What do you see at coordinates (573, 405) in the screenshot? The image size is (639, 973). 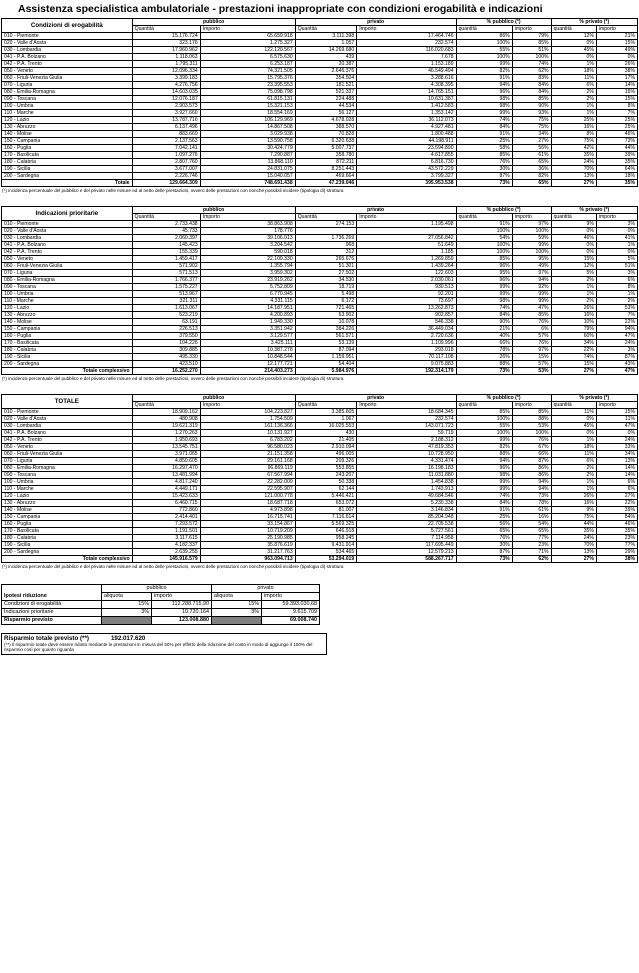 I see `subheader-quantita: quantità` at bounding box center [573, 405].